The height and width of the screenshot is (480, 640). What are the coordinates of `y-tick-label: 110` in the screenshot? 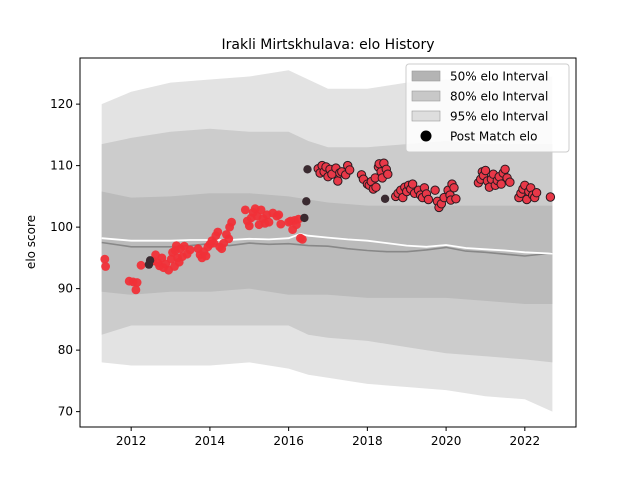 It's located at (61, 166).